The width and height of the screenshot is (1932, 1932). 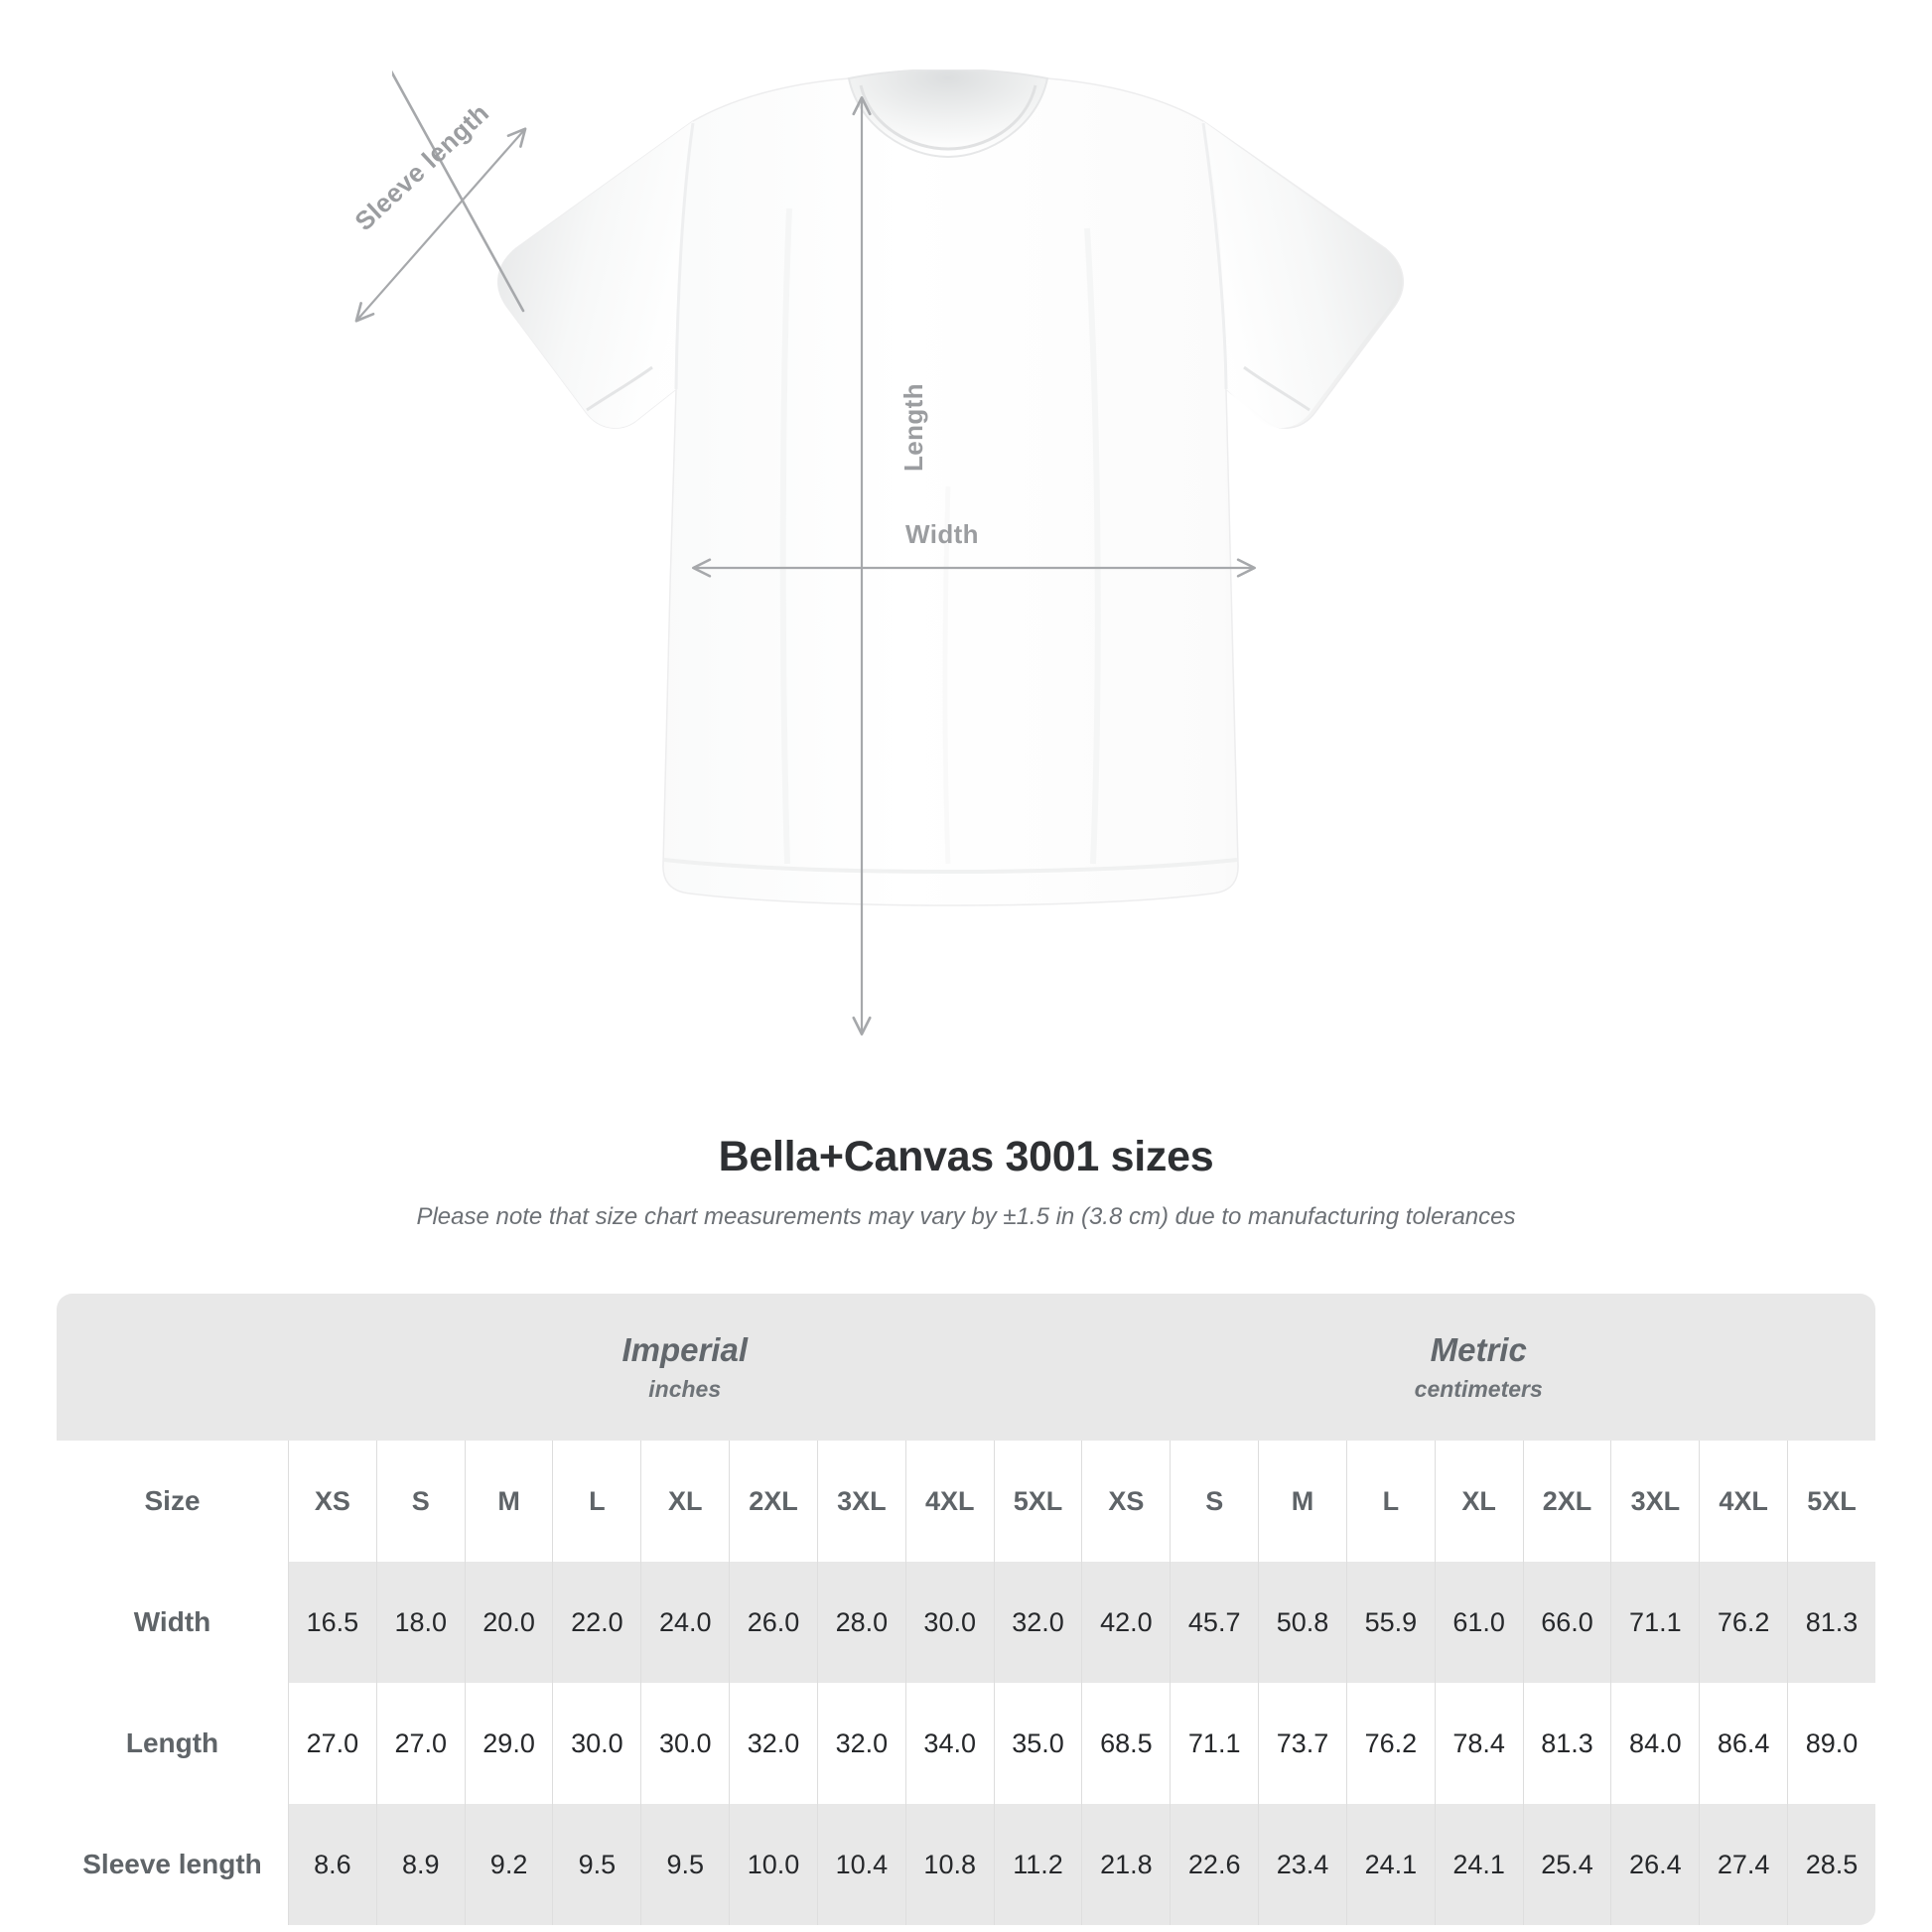 I want to click on measurement-cell: 8.9, so click(x=420, y=1865).